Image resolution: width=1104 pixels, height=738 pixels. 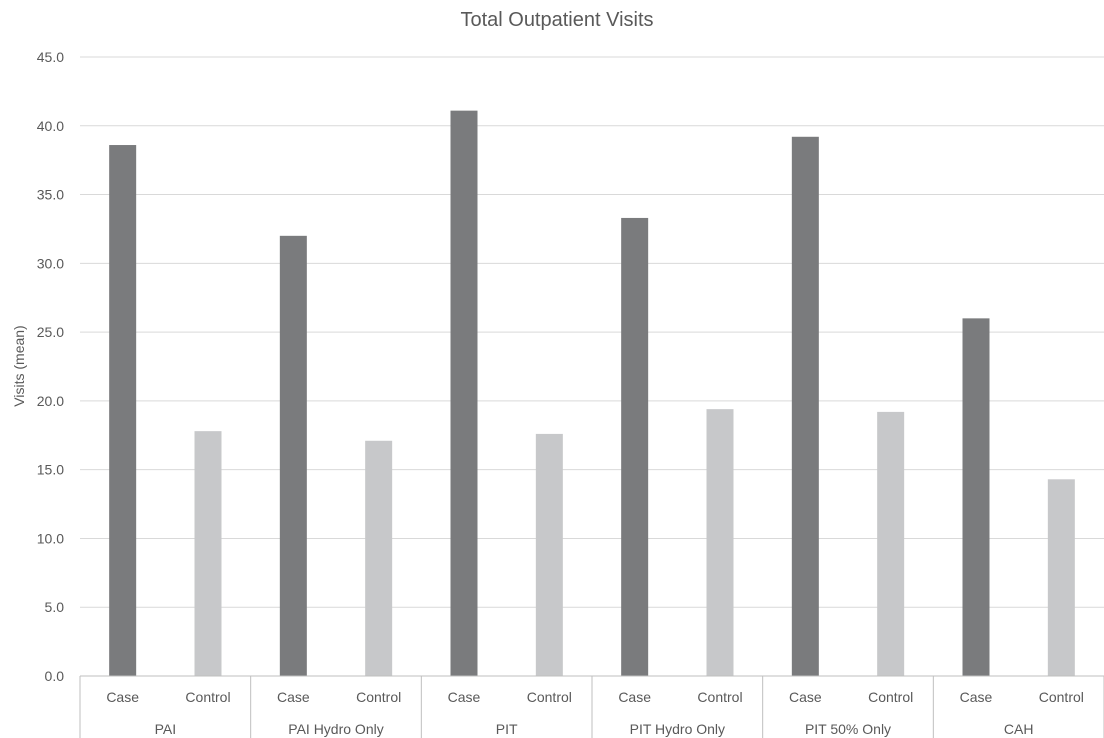 What do you see at coordinates (50, 538) in the screenshot?
I see `y-tick-label: 10.0` at bounding box center [50, 538].